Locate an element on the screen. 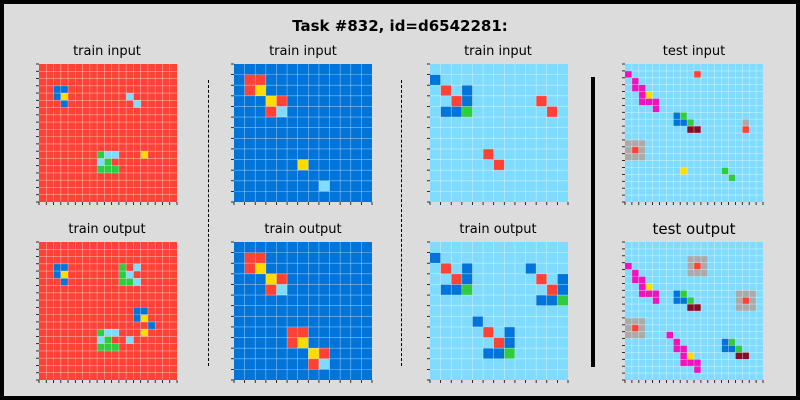 The image size is (800, 400). panel-label-train-output-3: train output is located at coordinates (498, 229).